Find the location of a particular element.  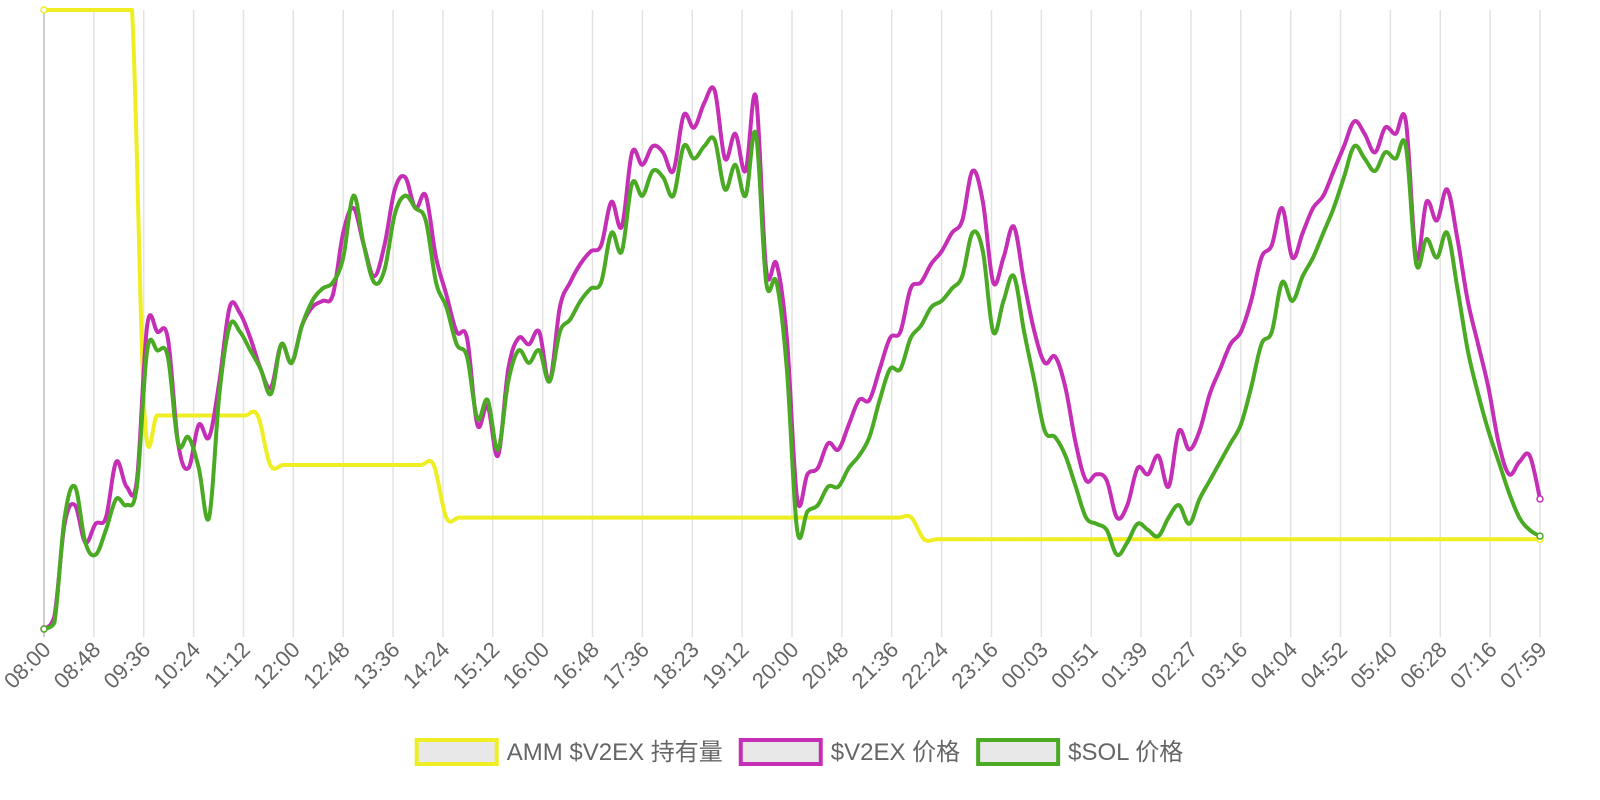

x-tick-label: 04:04 is located at coordinates (1274, 665).